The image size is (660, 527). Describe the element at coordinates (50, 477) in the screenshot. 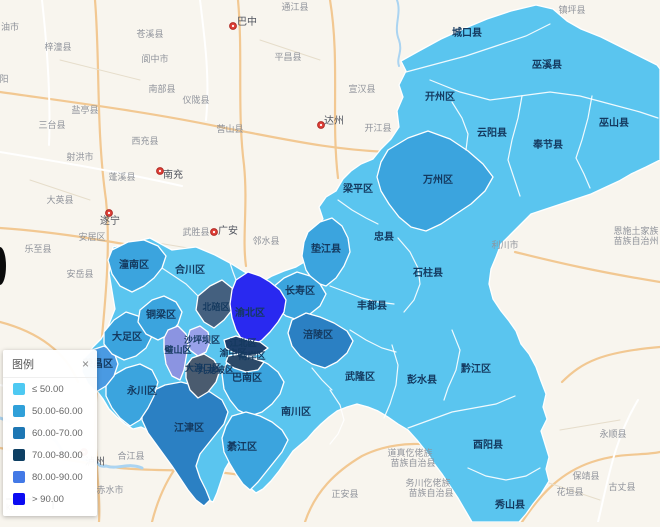

I see `legend-row: 80.00-90.00` at that location.